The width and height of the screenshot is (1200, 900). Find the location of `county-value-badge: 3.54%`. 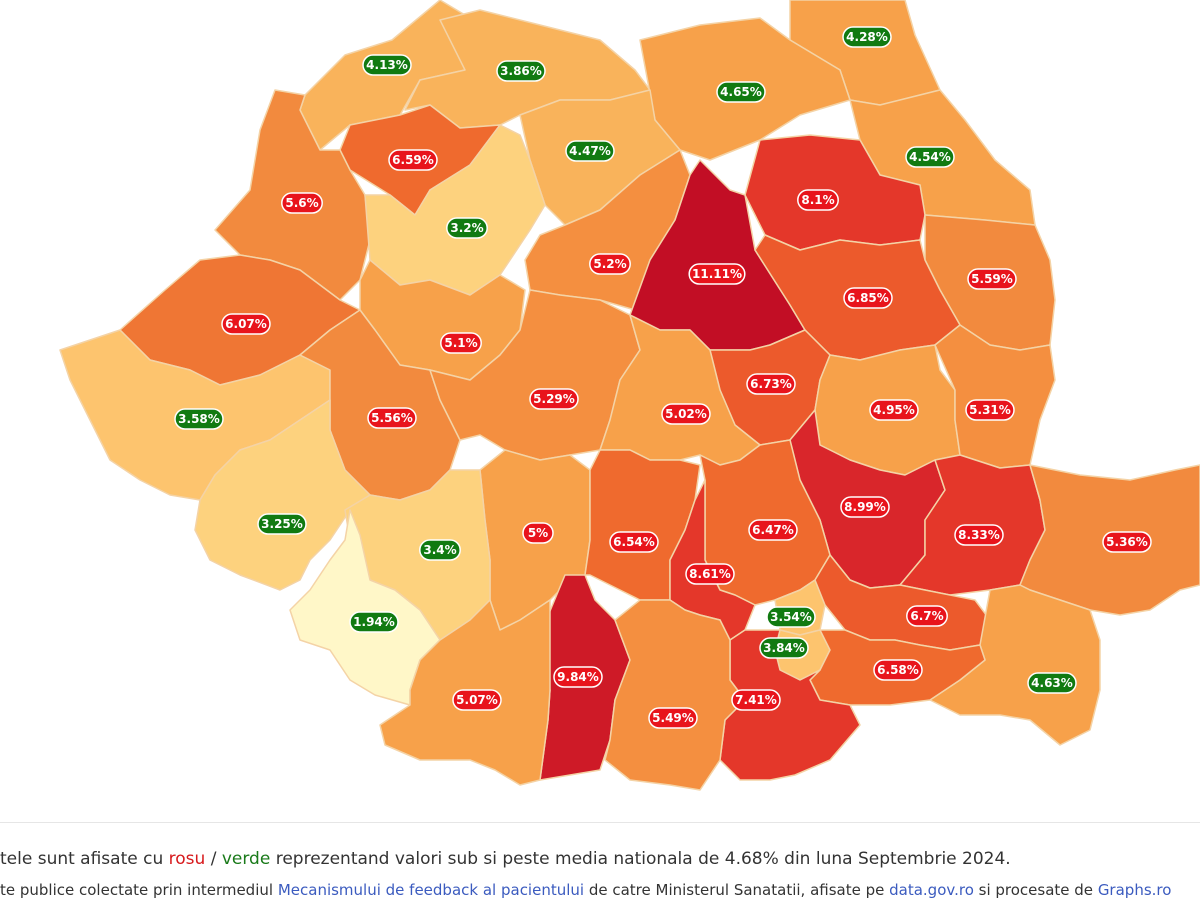

county-value-badge: 3.54% is located at coordinates (791, 617).